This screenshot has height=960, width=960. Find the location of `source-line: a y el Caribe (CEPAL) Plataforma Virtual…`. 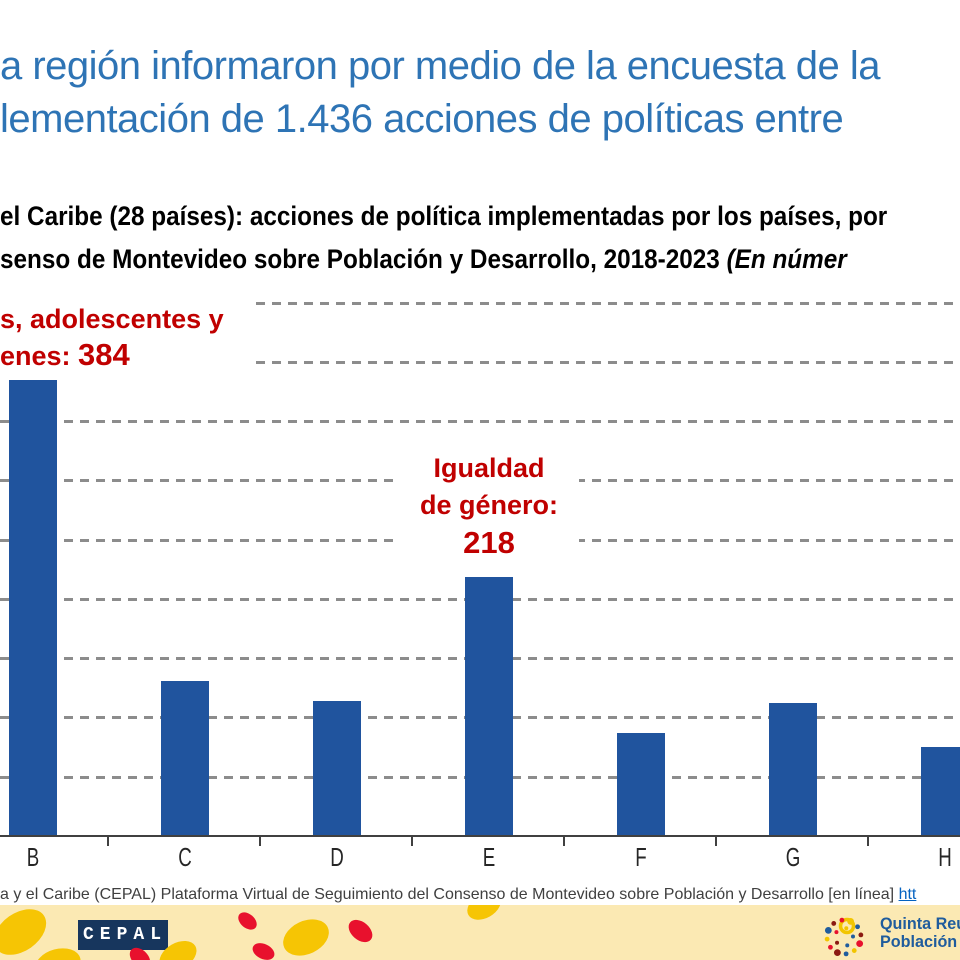

source-line: a y el Caribe (CEPAL) Plataforma Virtual… is located at coordinates (480, 895).